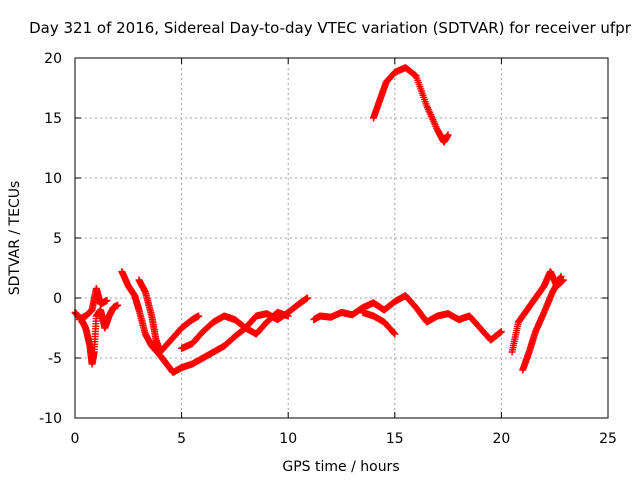 The width and height of the screenshot is (640, 480). What do you see at coordinates (501, 439) in the screenshot?
I see `x-tick-label: 20` at bounding box center [501, 439].